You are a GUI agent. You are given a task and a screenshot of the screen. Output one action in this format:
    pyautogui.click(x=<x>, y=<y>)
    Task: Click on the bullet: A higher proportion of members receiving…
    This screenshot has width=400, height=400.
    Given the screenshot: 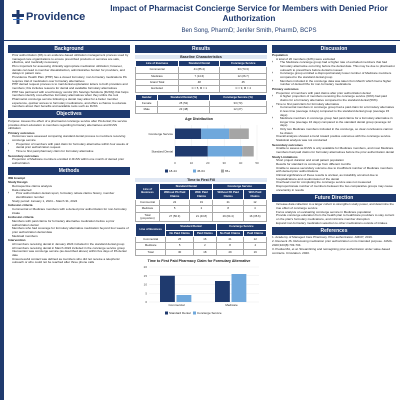 What is the action you would take?
    pyautogui.click(x=338, y=98)
    